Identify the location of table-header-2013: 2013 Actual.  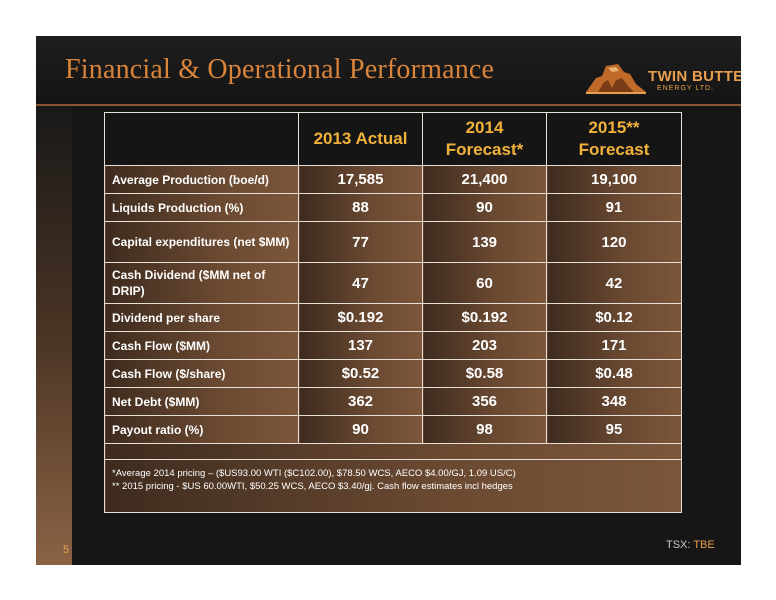
(360, 139).